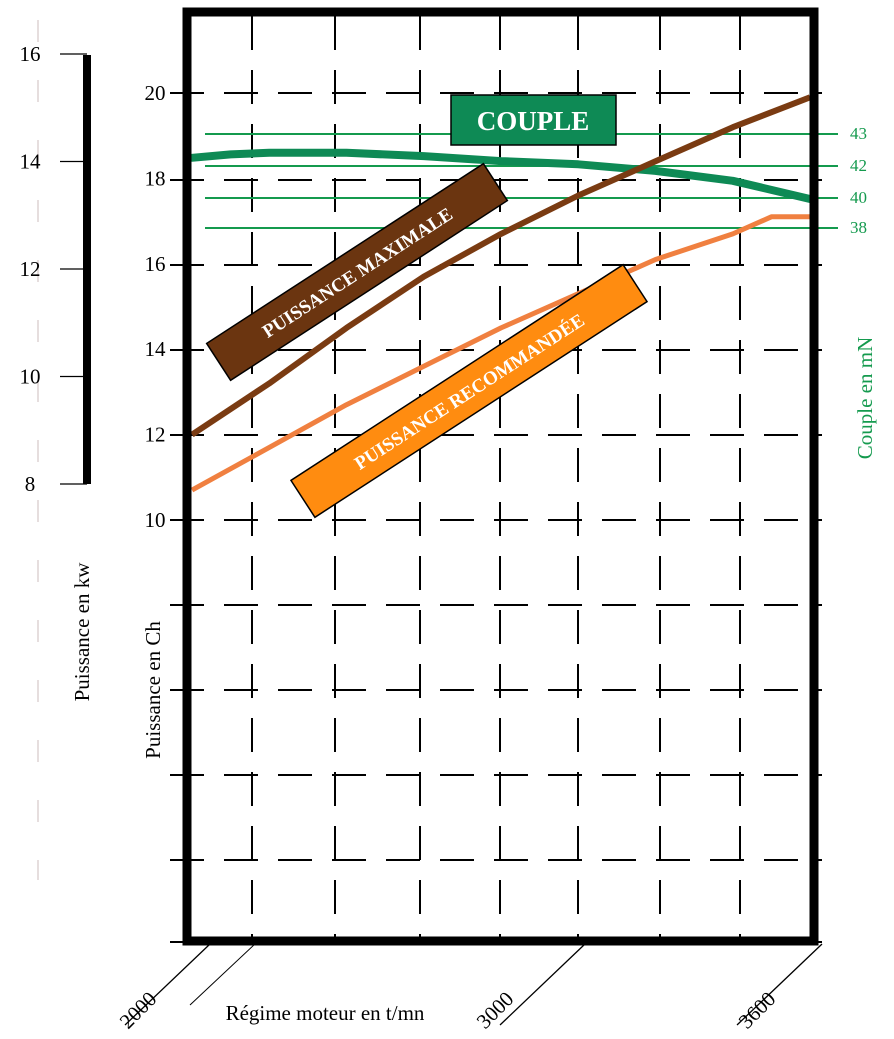  What do you see at coordinates (156, 306) in the screenshot?
I see `ch-axis-ticks: 10 12 14 16 18 20` at bounding box center [156, 306].